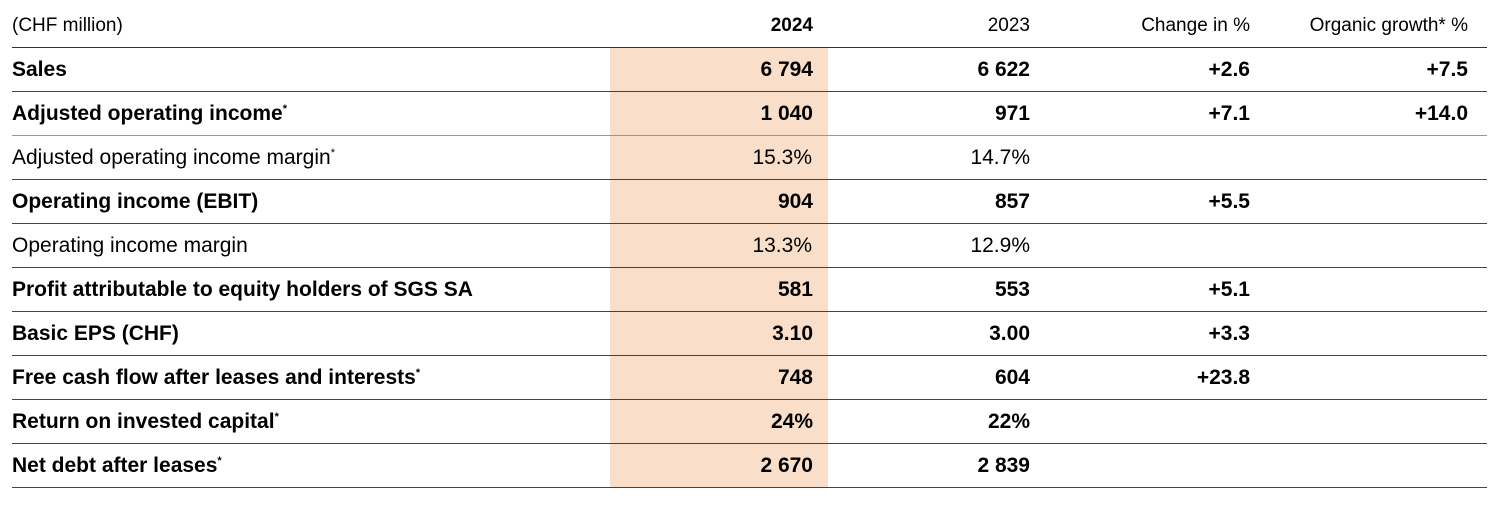 This screenshot has height=505, width=1504. Describe the element at coordinates (1008, 25) in the screenshot. I see `header-2023: 2023` at that location.